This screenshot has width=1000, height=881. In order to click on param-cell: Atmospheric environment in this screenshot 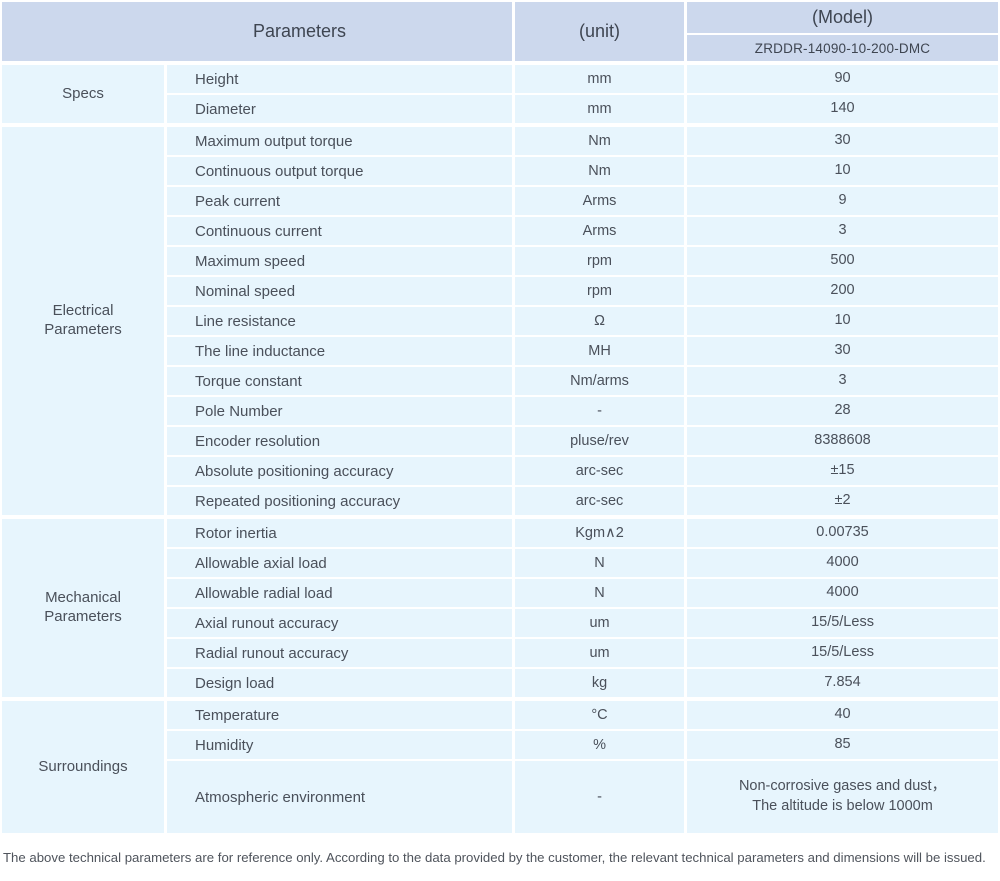, I will do `click(341, 799)`.